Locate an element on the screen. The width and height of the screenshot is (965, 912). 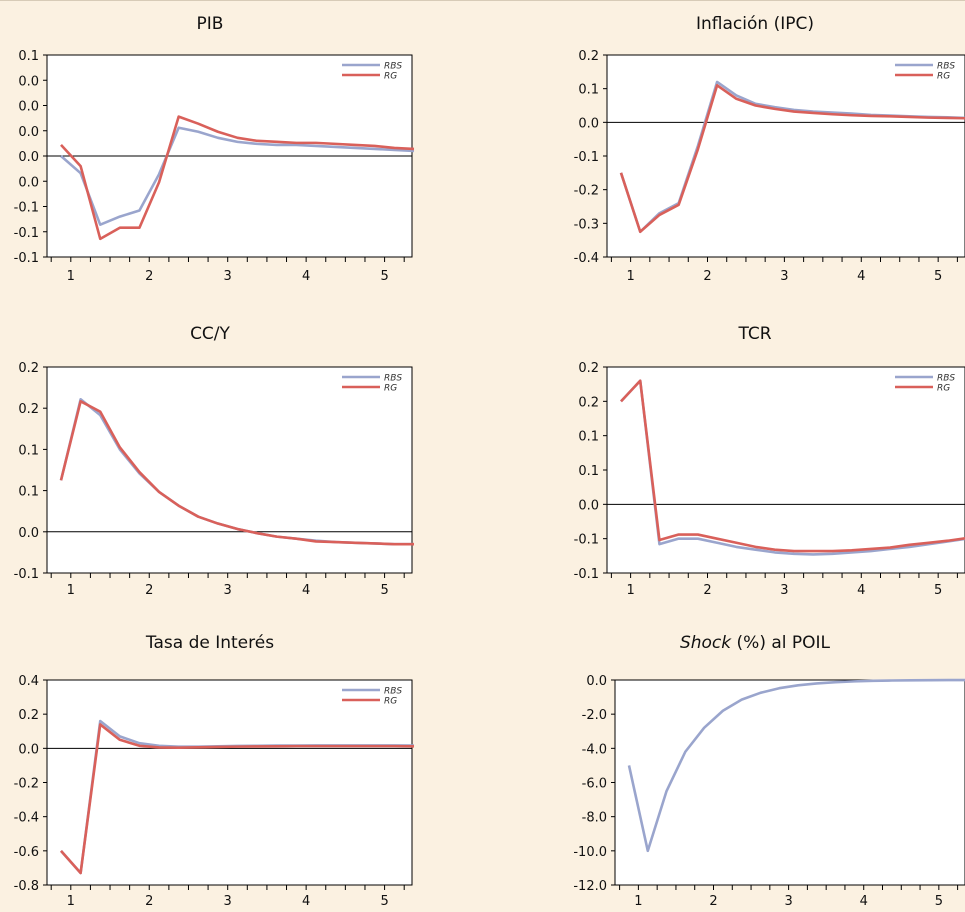
y-tick-label: -0.8 is located at coordinates (26, 886).